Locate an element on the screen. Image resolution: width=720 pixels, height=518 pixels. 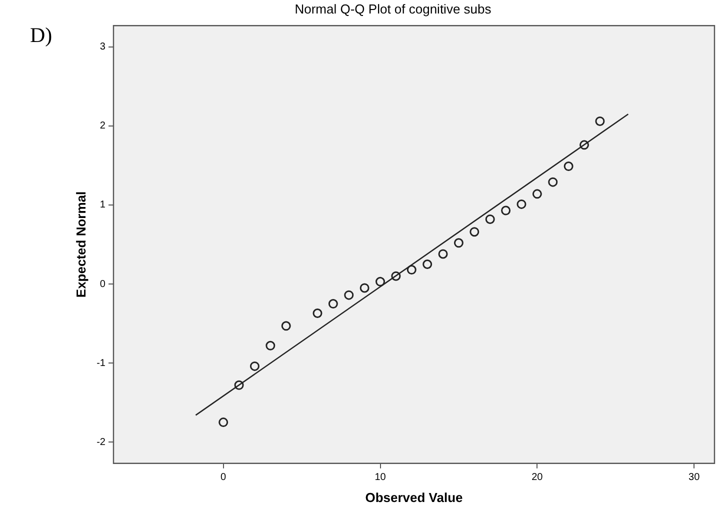
y-tick-label: 2 is located at coordinates (103, 126).